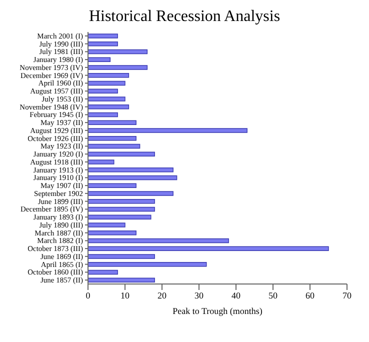  Describe the element at coordinates (162, 295) in the screenshot. I see `x-tick-label: 20` at that location.